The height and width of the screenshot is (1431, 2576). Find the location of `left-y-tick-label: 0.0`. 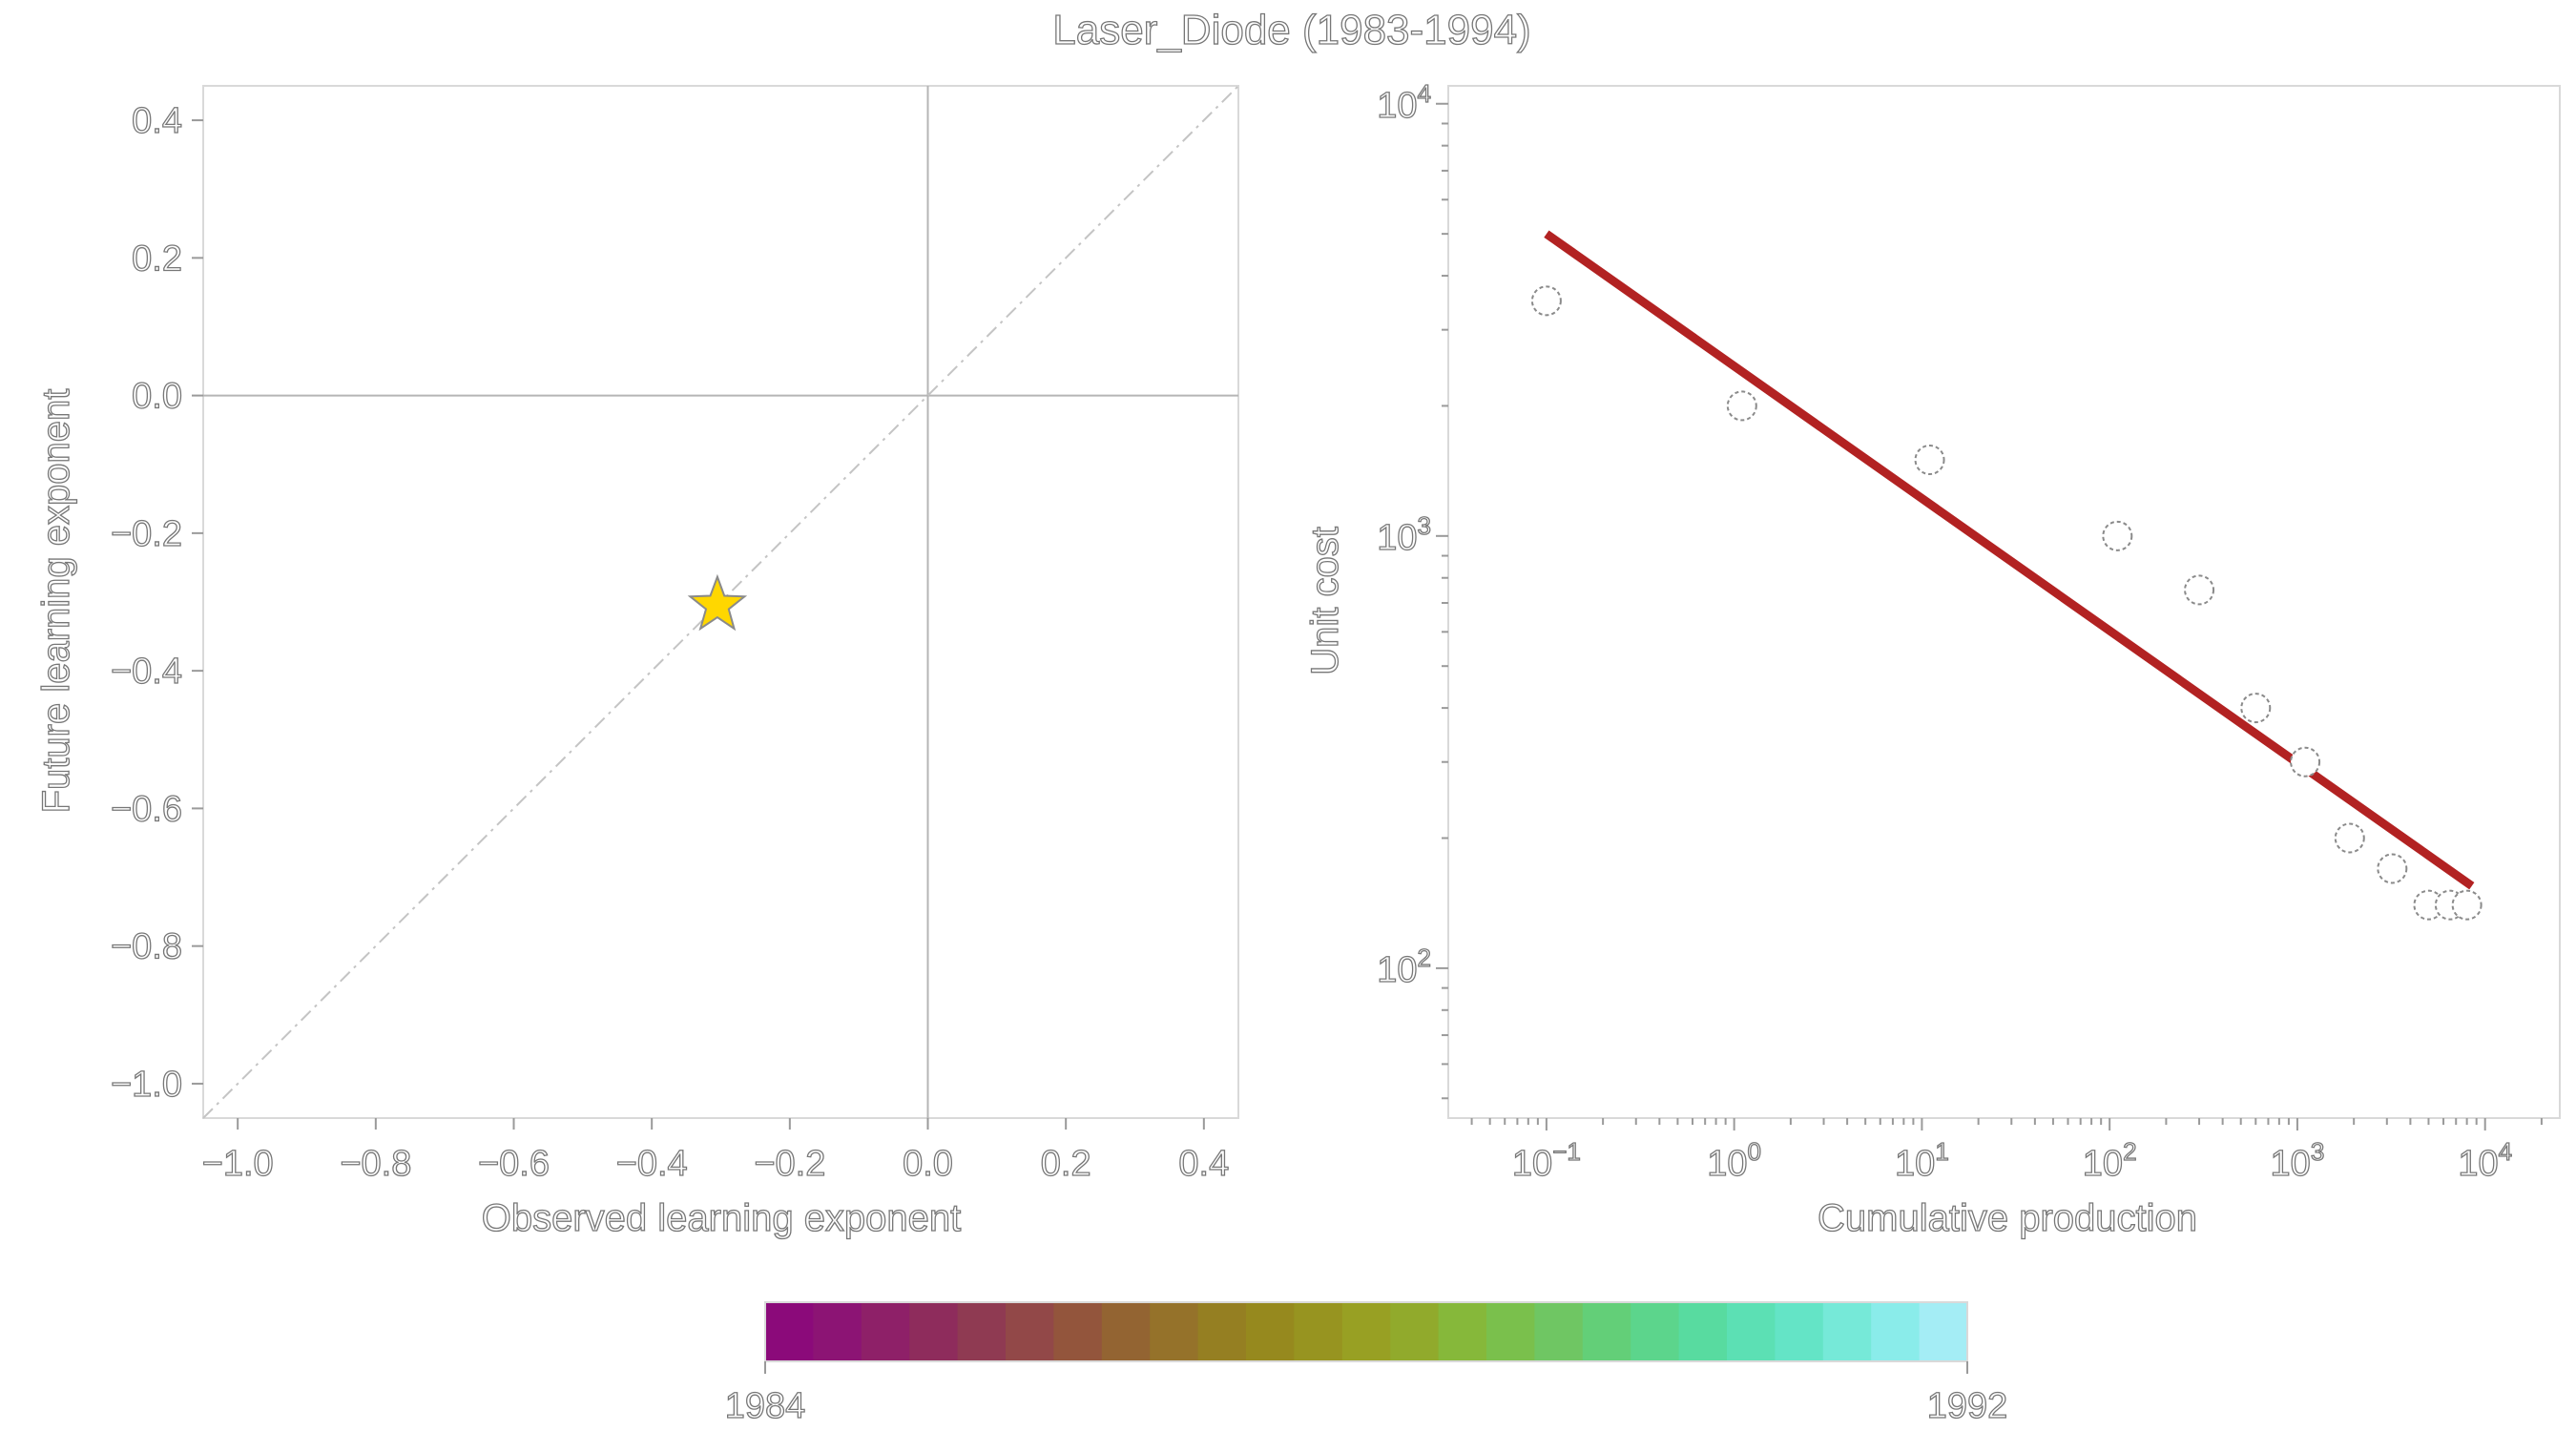

left-y-tick-label: 0.0 is located at coordinates (157, 397).